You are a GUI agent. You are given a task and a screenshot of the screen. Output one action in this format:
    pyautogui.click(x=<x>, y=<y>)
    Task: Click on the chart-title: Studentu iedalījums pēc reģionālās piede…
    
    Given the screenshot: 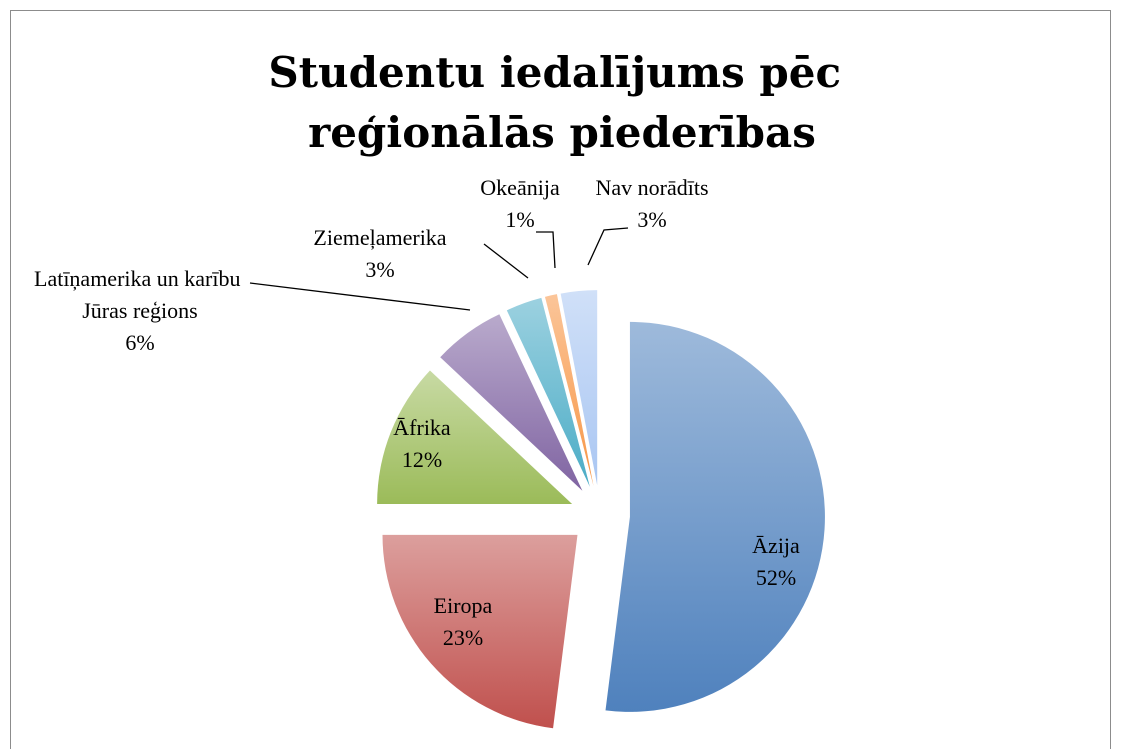 What is the action you would take?
    pyautogui.click(x=561, y=102)
    